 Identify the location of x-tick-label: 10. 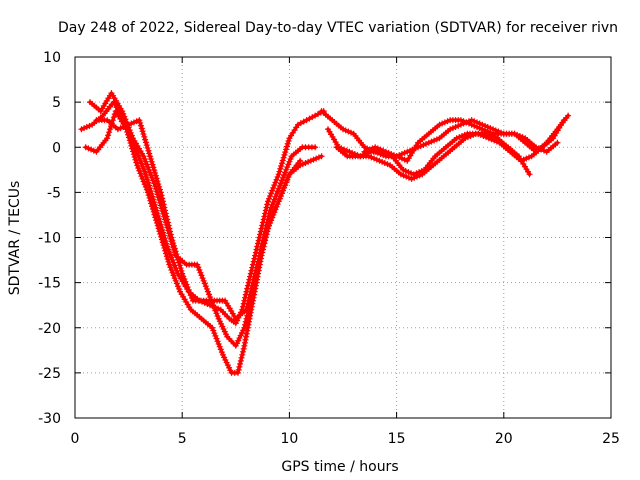
(289, 439).